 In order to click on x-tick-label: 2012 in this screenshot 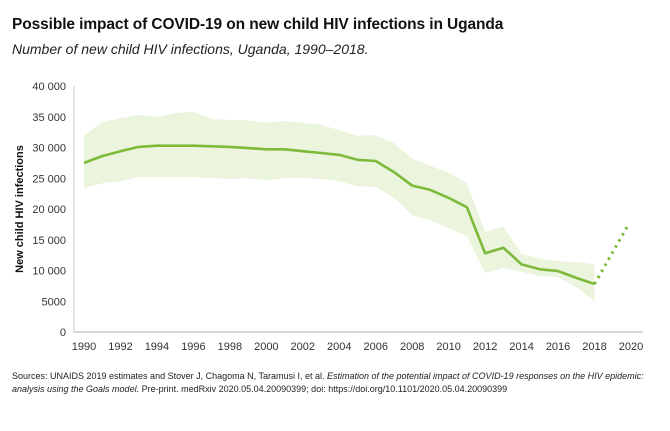, I will do `click(485, 347)`.